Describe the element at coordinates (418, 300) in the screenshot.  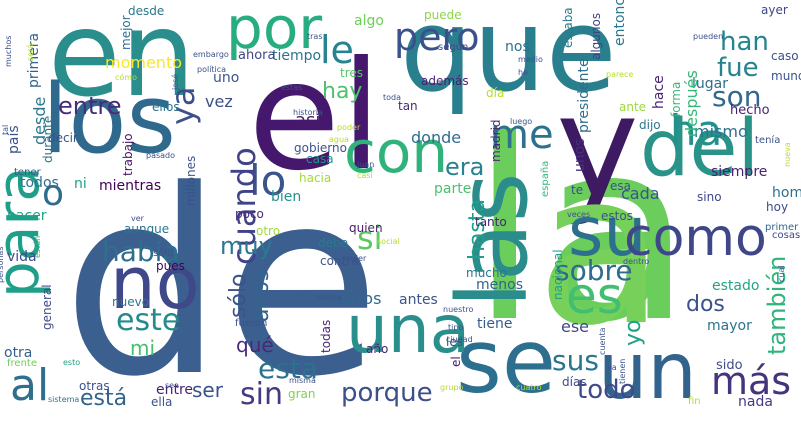
I see `cloud-word: antes` at that location.